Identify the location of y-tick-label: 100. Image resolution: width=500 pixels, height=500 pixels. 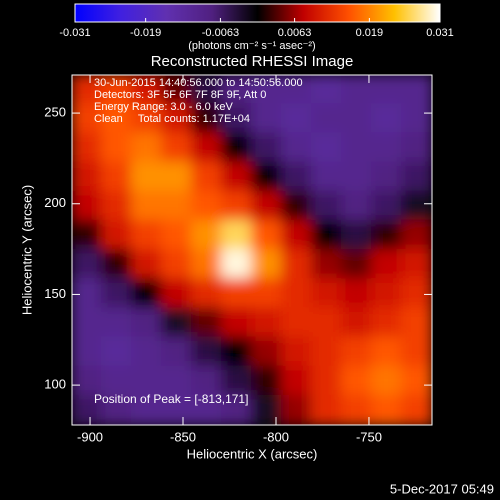
(55, 384).